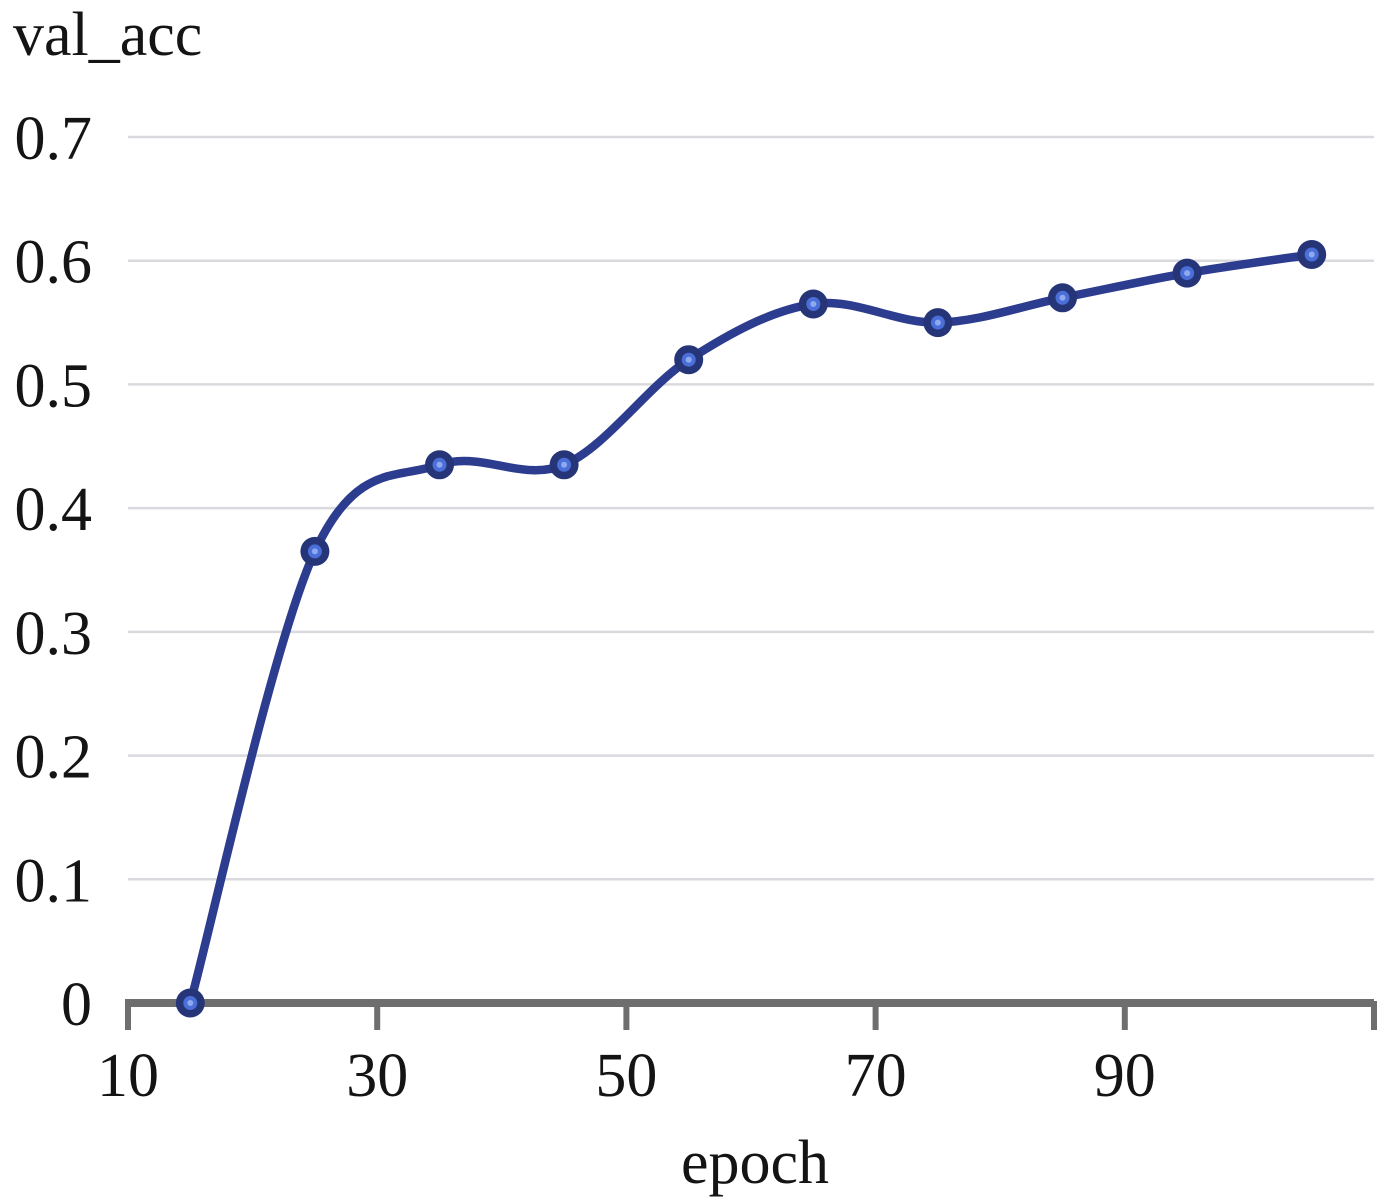 Image resolution: width=1378 pixels, height=1201 pixels. Describe the element at coordinates (54, 881) in the screenshot. I see `y-tick-label: 0.1` at that location.